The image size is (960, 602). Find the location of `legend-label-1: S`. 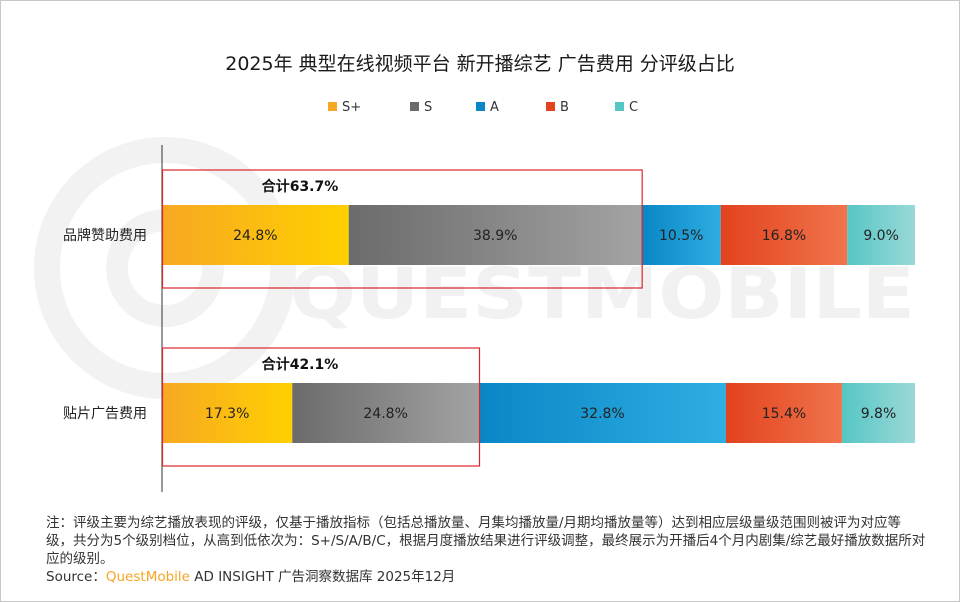

legend-label-1: S is located at coordinates (428, 107).